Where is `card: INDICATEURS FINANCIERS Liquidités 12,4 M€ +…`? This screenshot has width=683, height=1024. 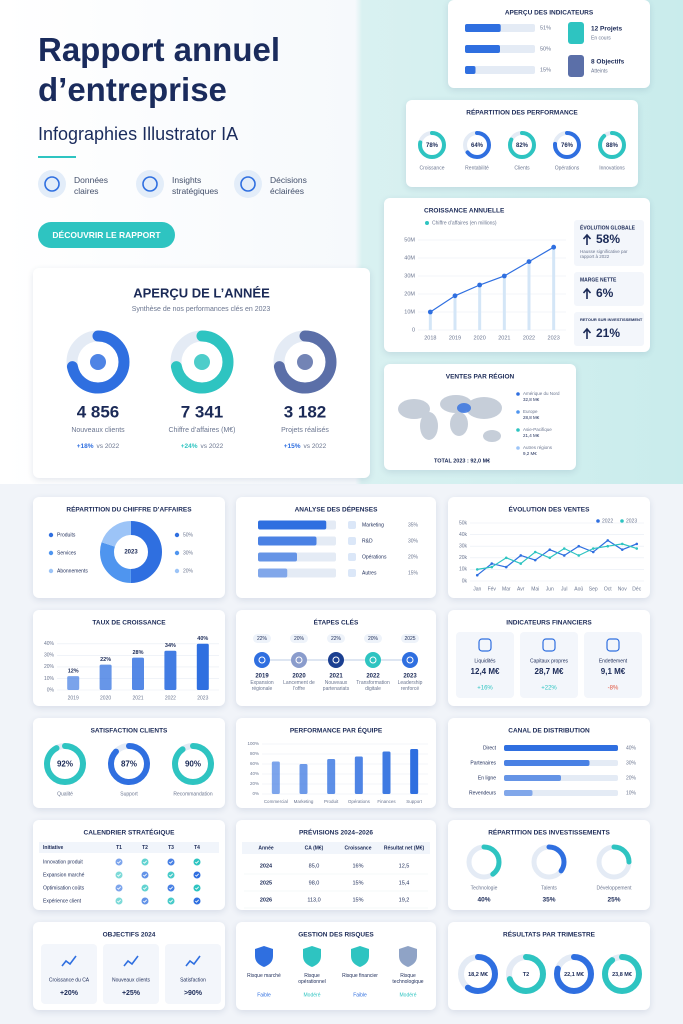 card: INDICATEURS FINANCIERS Liquidités 12,4 M€ +… is located at coordinates (549, 658).